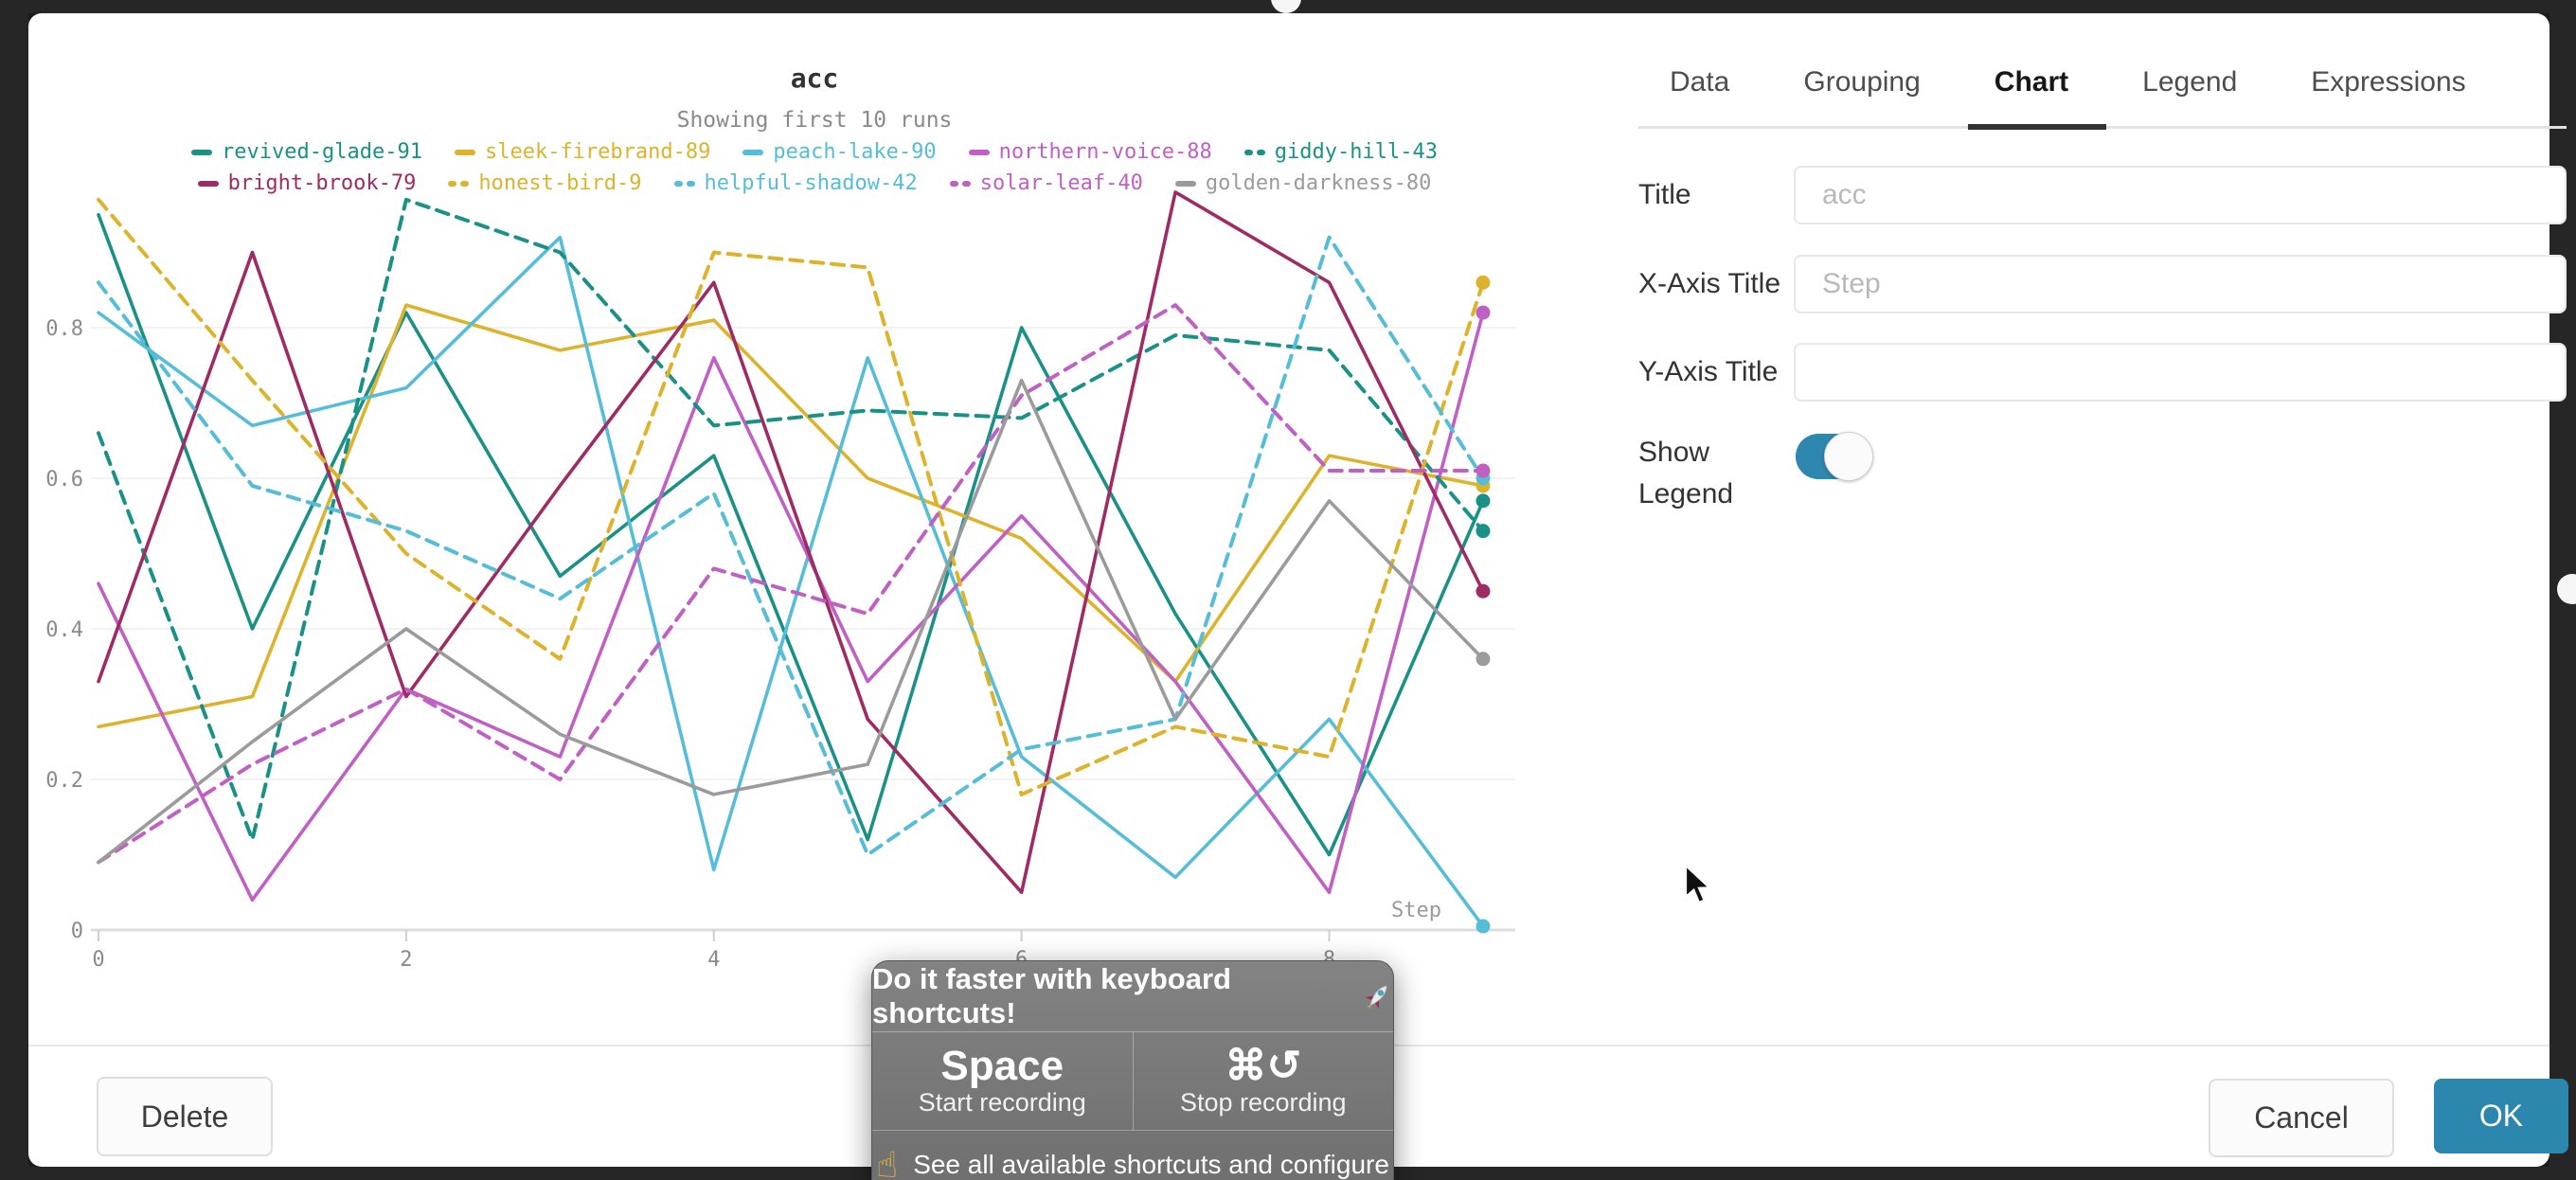 The image size is (2576, 1180). I want to click on shortcut-stop-recording: ⌘↺ Stop recording, so click(1263, 1081).